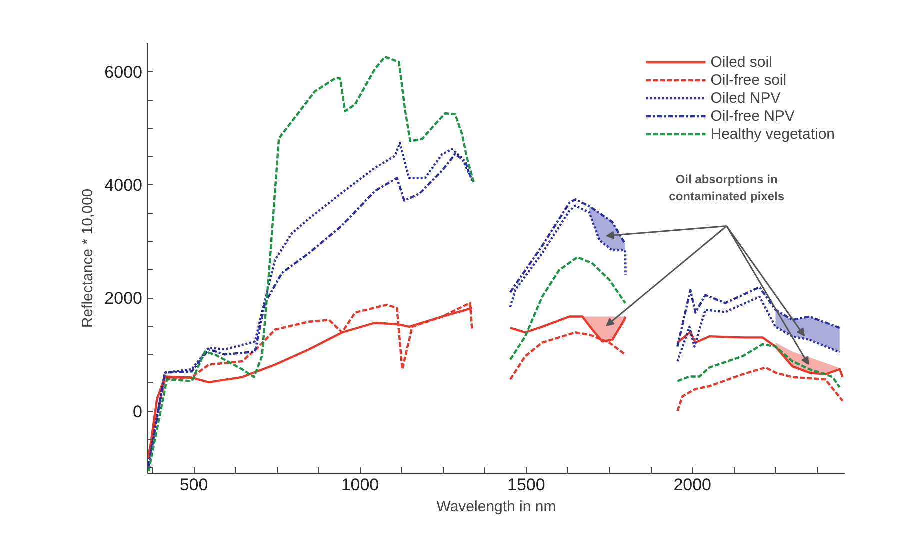 The height and width of the screenshot is (554, 913). What do you see at coordinates (123, 72) in the screenshot?
I see `y-tick-label: 6000` at bounding box center [123, 72].